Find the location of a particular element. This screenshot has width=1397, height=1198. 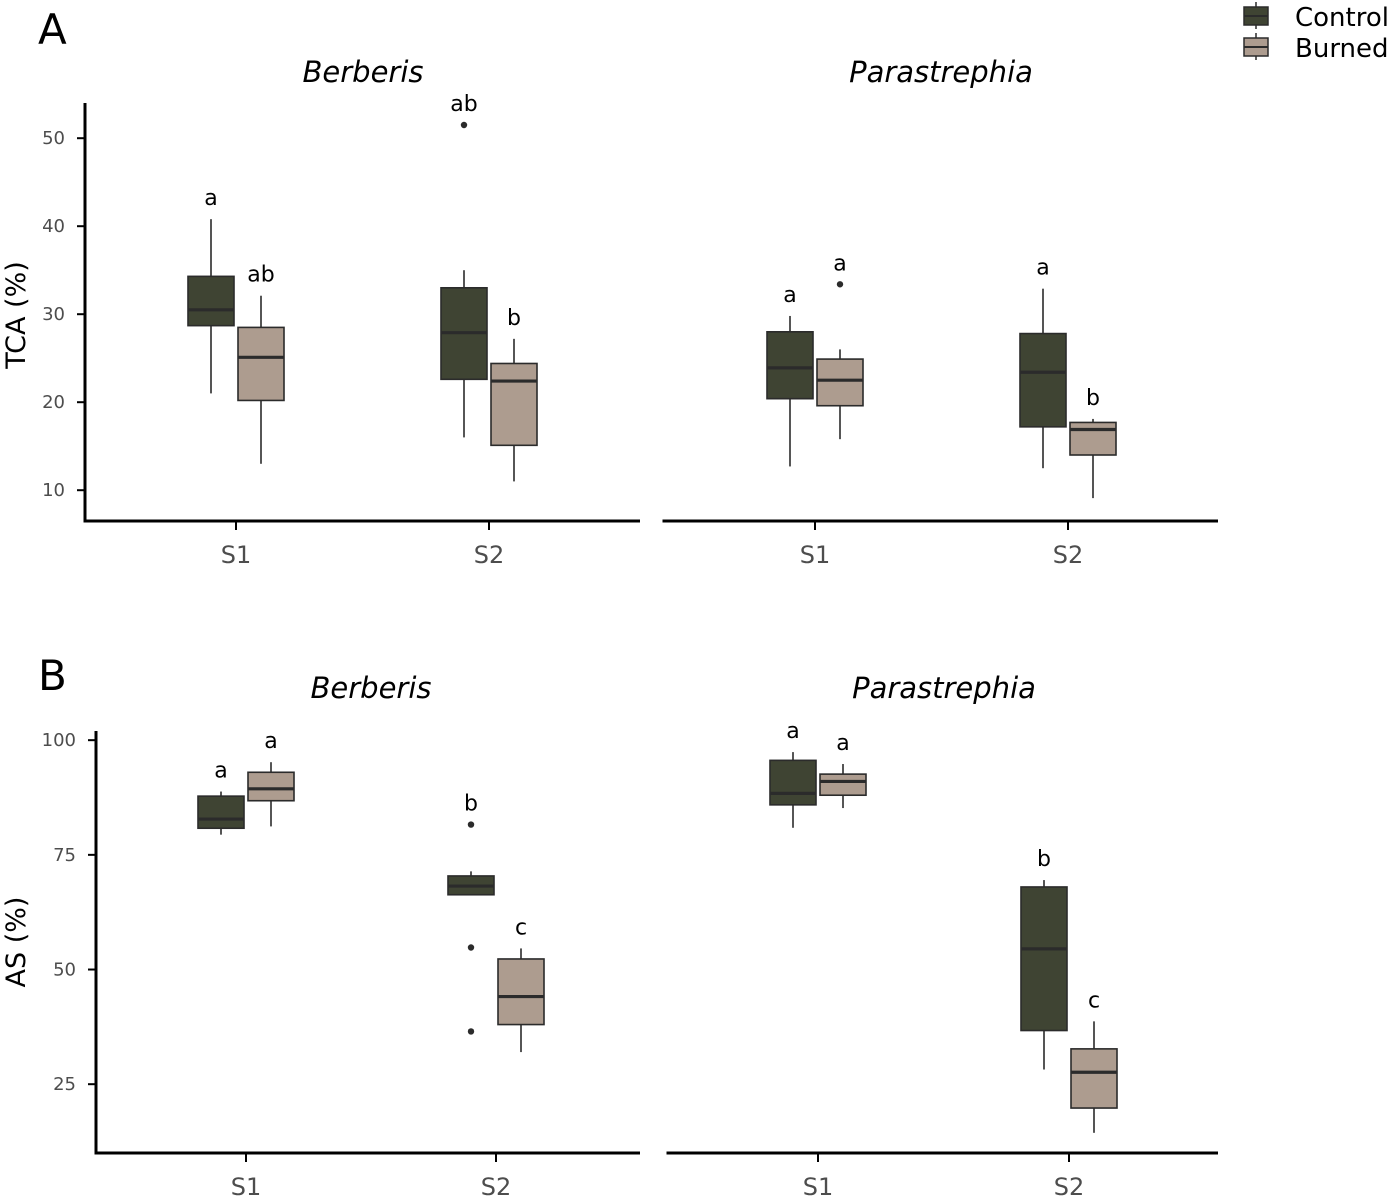

panel-a-y-ticks: 10 20 30 40 50 is located at coordinates (63, 314).